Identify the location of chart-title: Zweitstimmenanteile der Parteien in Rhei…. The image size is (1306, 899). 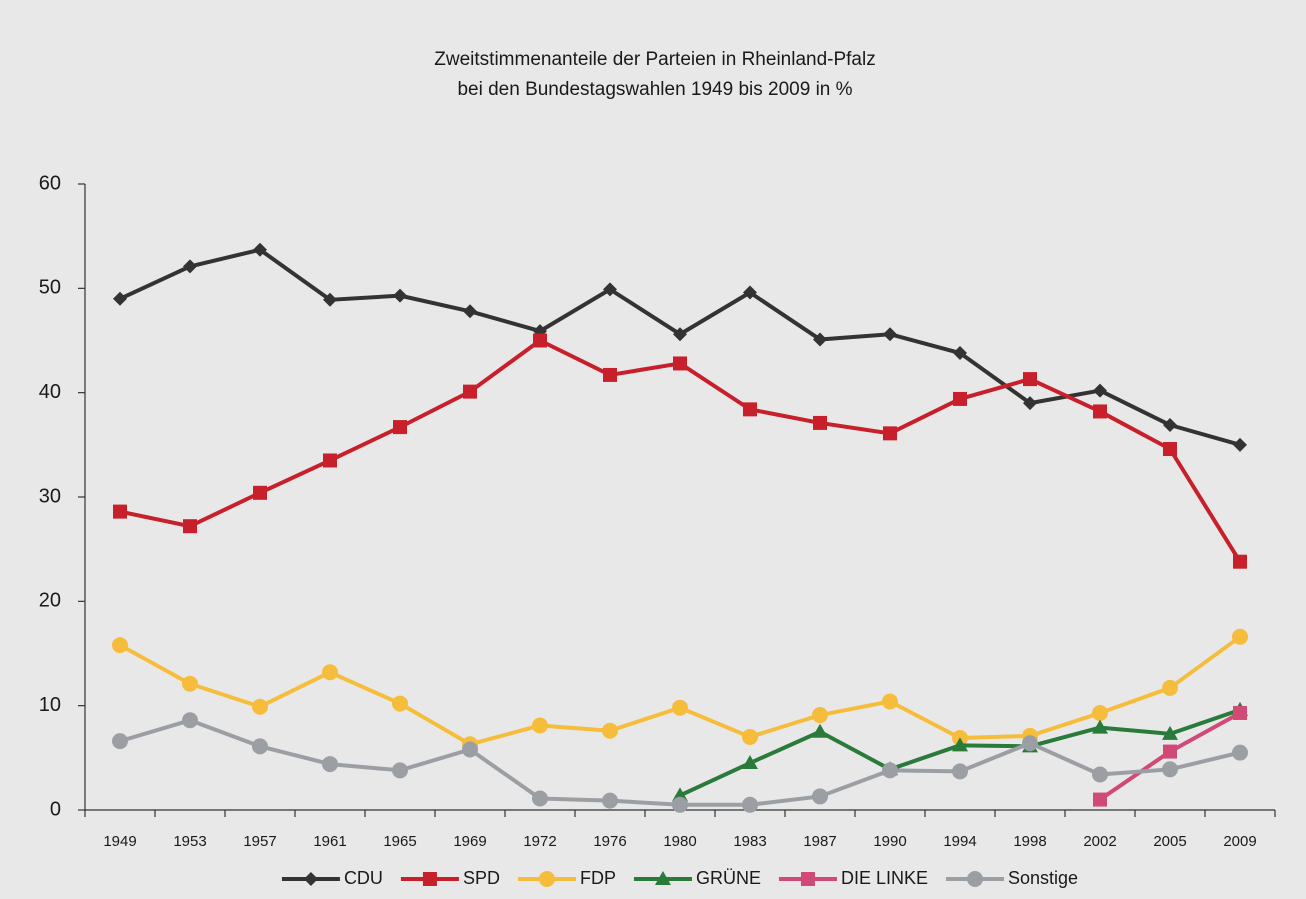
(654, 59).